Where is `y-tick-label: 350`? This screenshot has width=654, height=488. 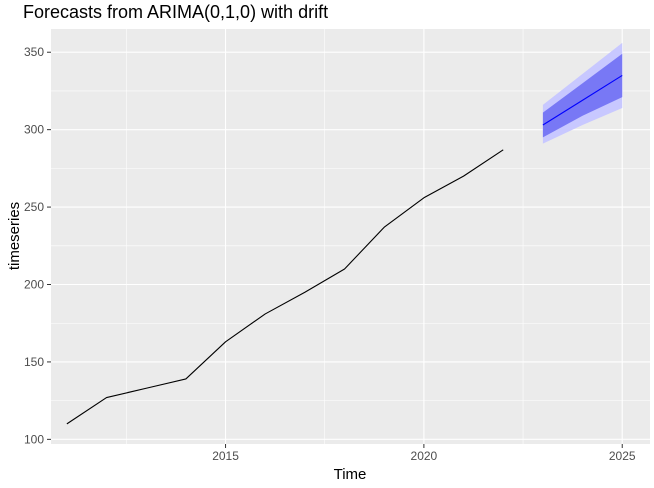 y-tick-label: 350 is located at coordinates (34, 52).